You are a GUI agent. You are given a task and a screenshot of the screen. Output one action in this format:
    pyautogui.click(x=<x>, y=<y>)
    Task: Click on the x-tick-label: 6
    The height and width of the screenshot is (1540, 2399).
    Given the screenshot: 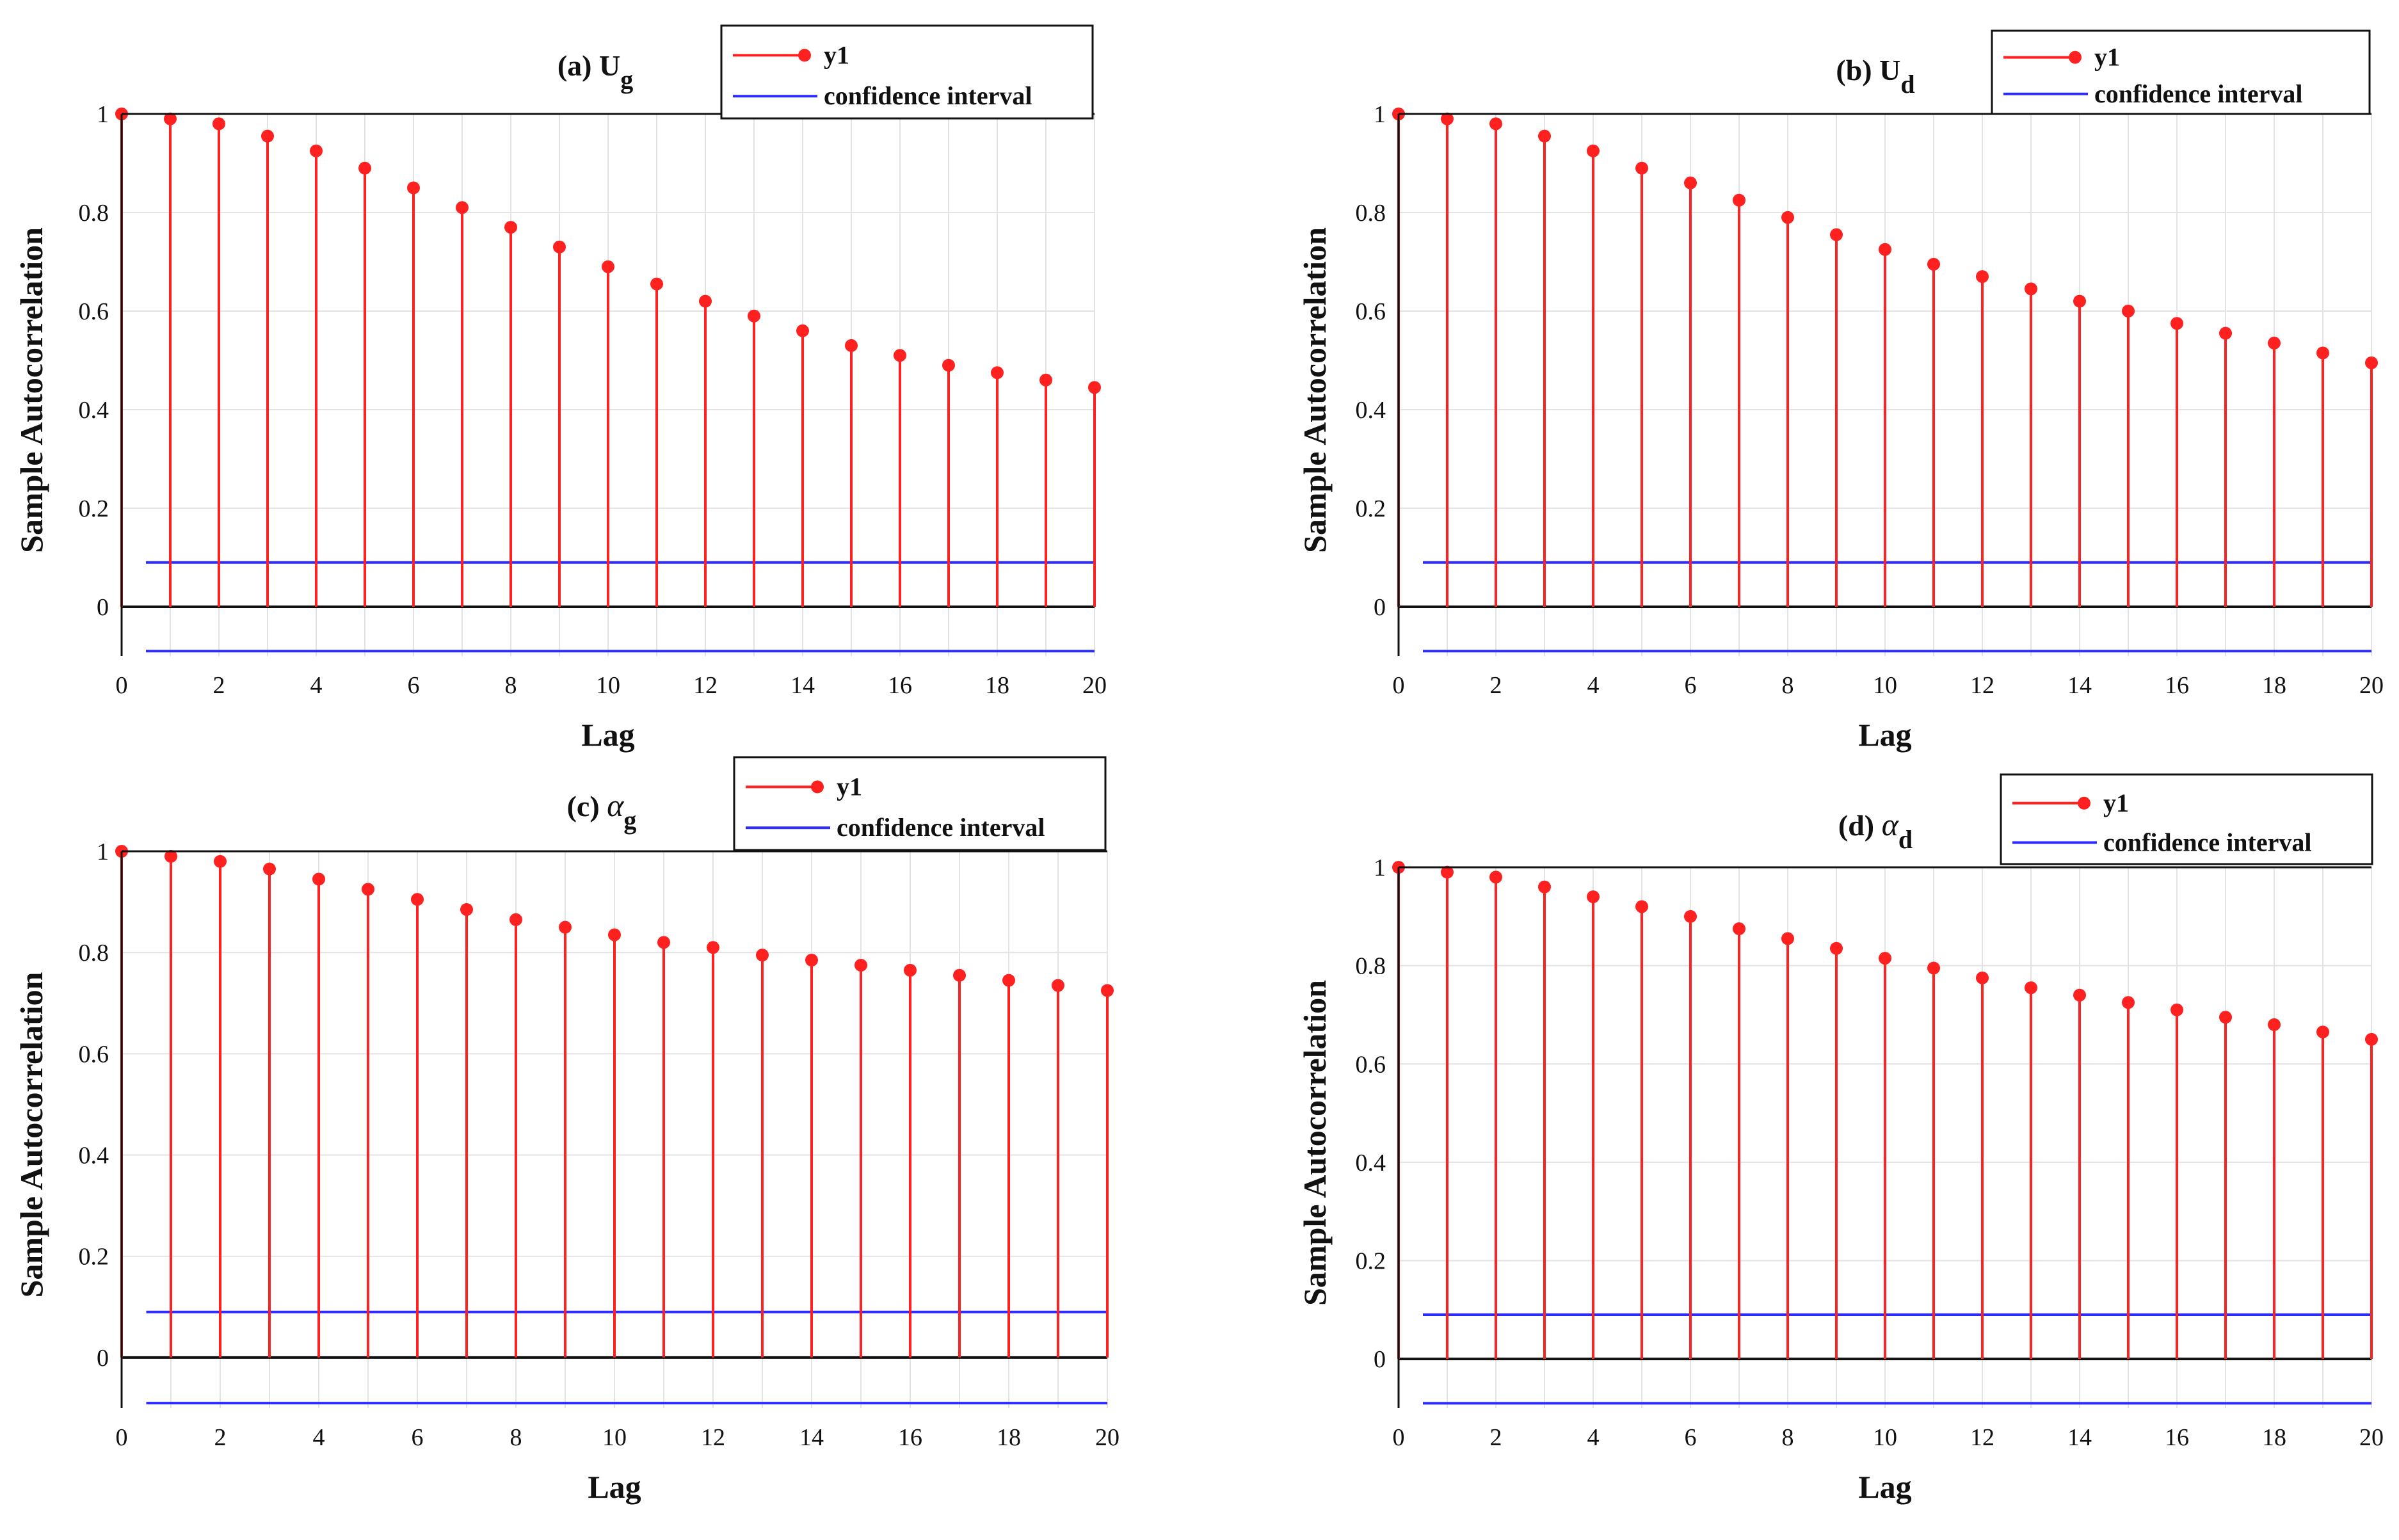 What is the action you would take?
    pyautogui.click(x=414, y=686)
    